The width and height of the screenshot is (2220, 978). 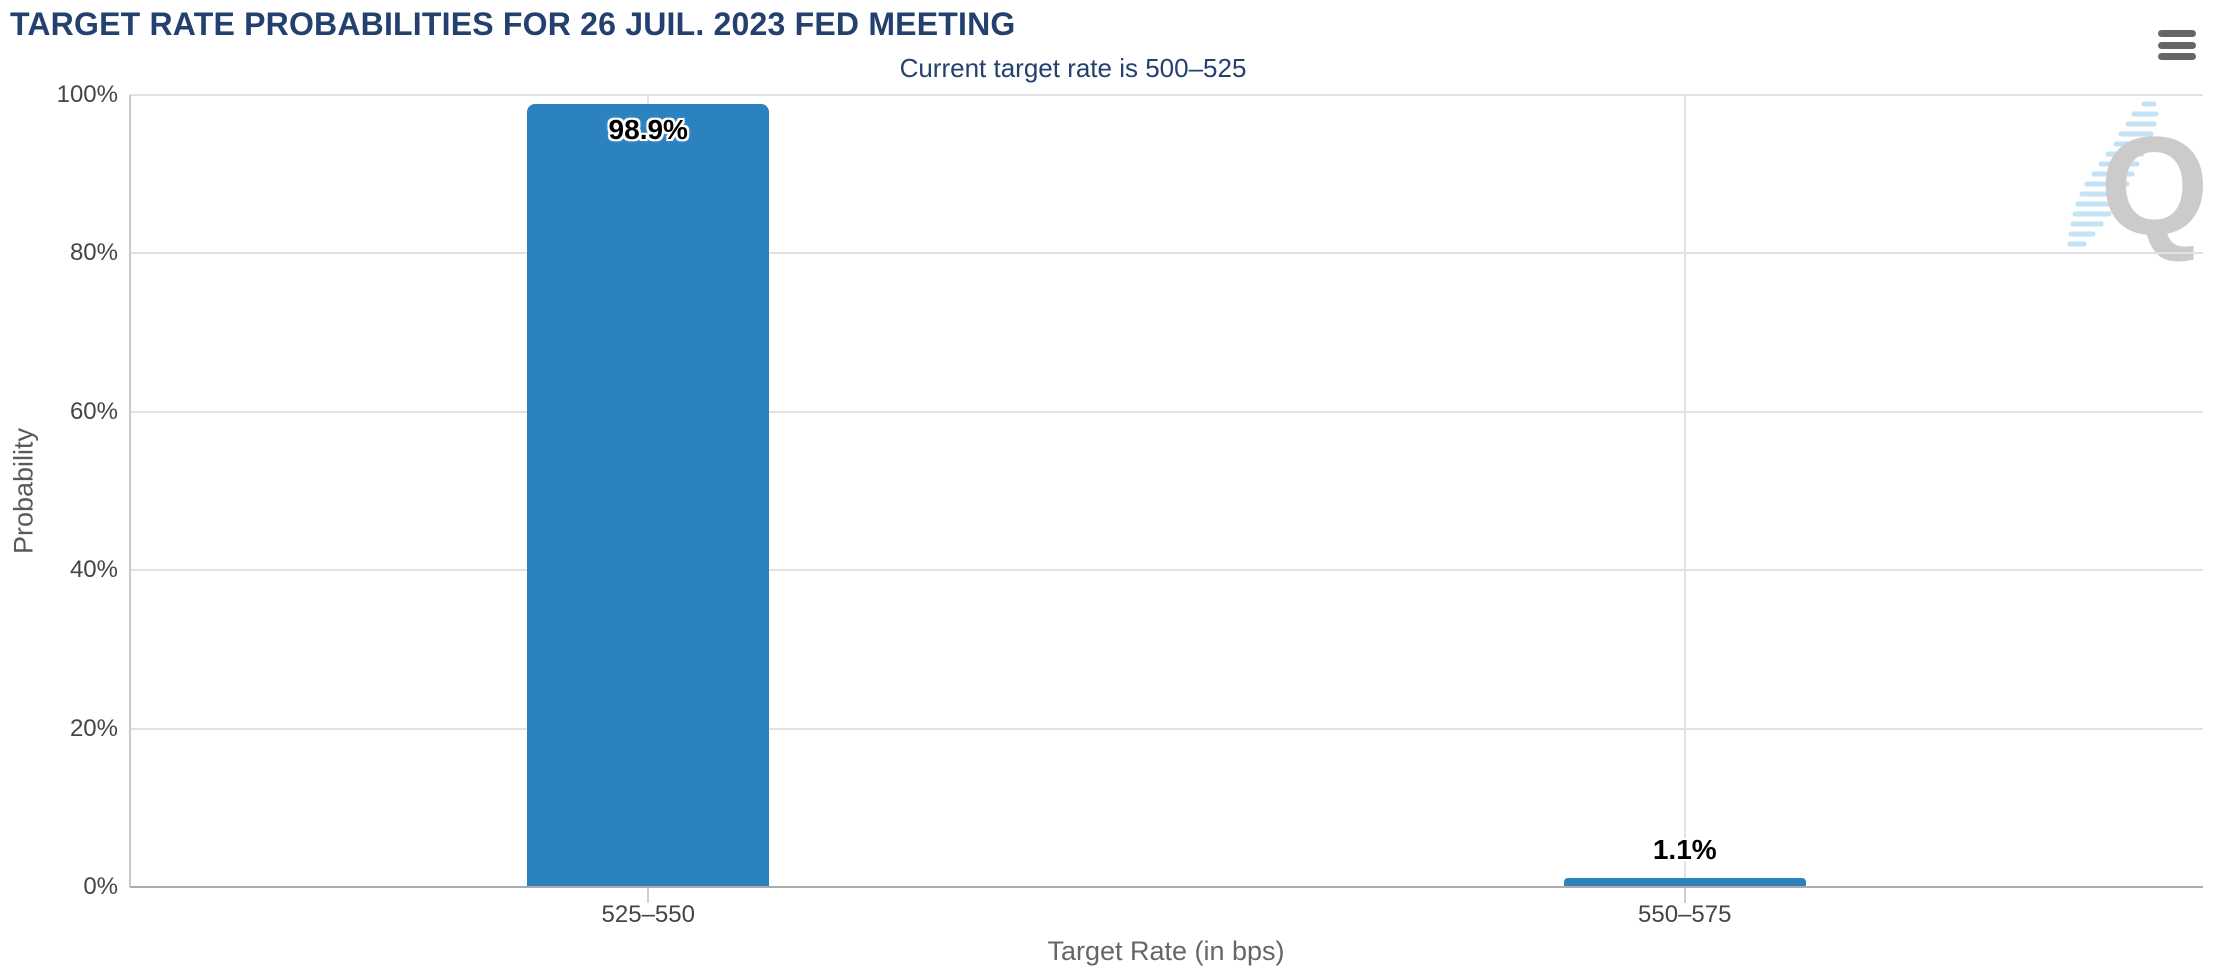 I want to click on x-axis-category-label: 525–550, so click(x=648, y=914).